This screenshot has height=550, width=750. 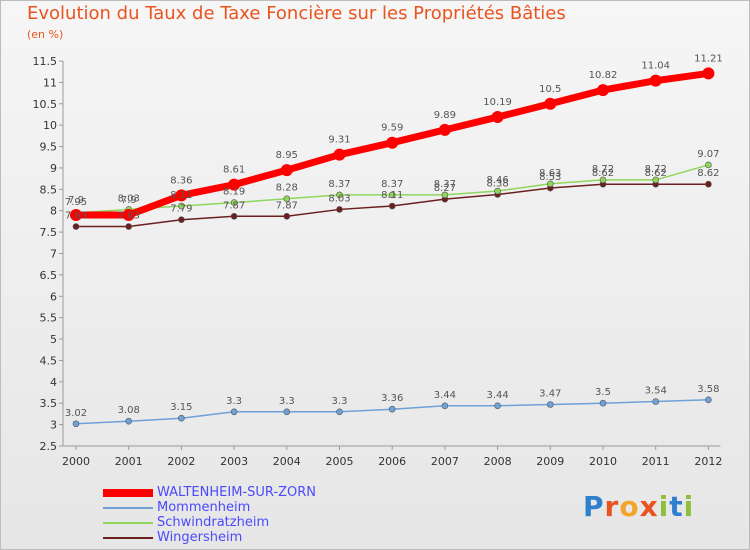 What do you see at coordinates (649, 506) in the screenshot?
I see `brand-letter: x` at bounding box center [649, 506].